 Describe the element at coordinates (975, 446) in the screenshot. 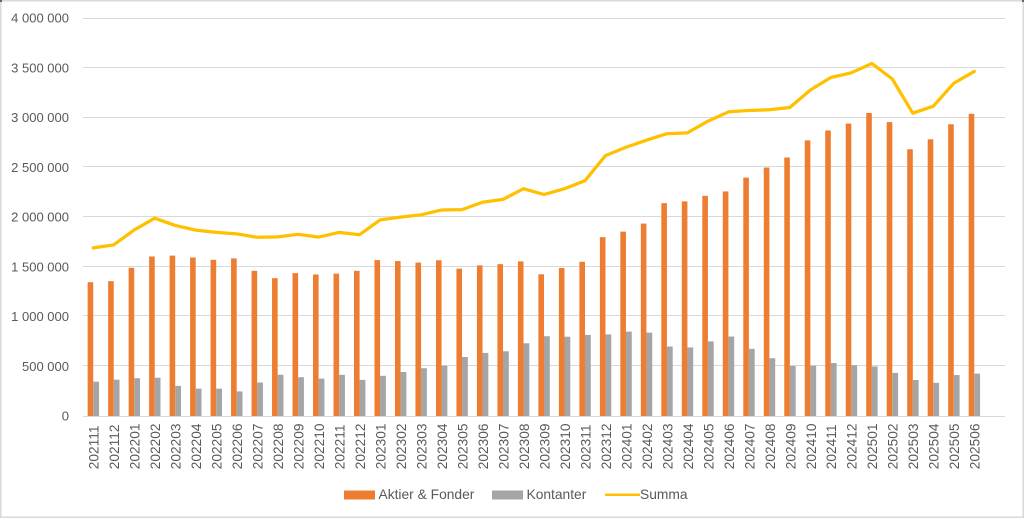

I see `svg-text: 202506` at that location.